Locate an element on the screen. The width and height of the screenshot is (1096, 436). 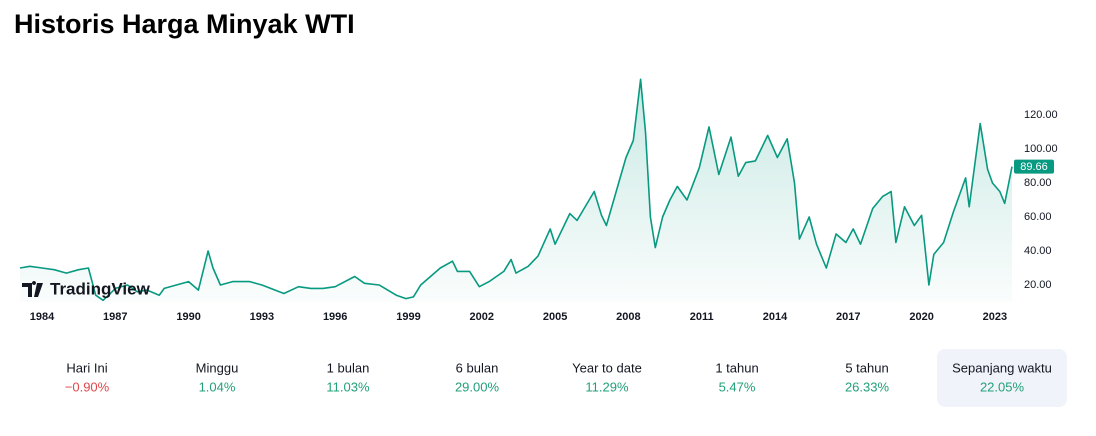
period-change: 26.33% is located at coordinates (867, 386).